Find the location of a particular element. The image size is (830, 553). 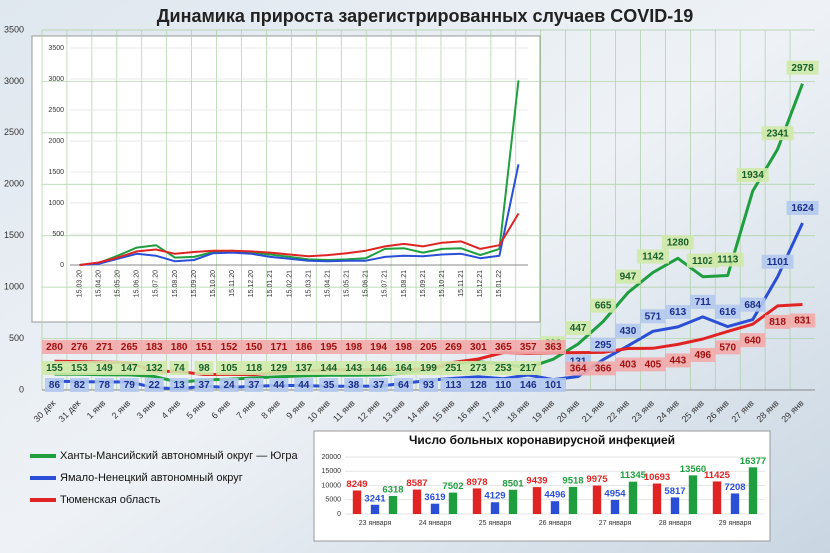

x-tick-label: 15.09.21 is located at coordinates (423, 283).